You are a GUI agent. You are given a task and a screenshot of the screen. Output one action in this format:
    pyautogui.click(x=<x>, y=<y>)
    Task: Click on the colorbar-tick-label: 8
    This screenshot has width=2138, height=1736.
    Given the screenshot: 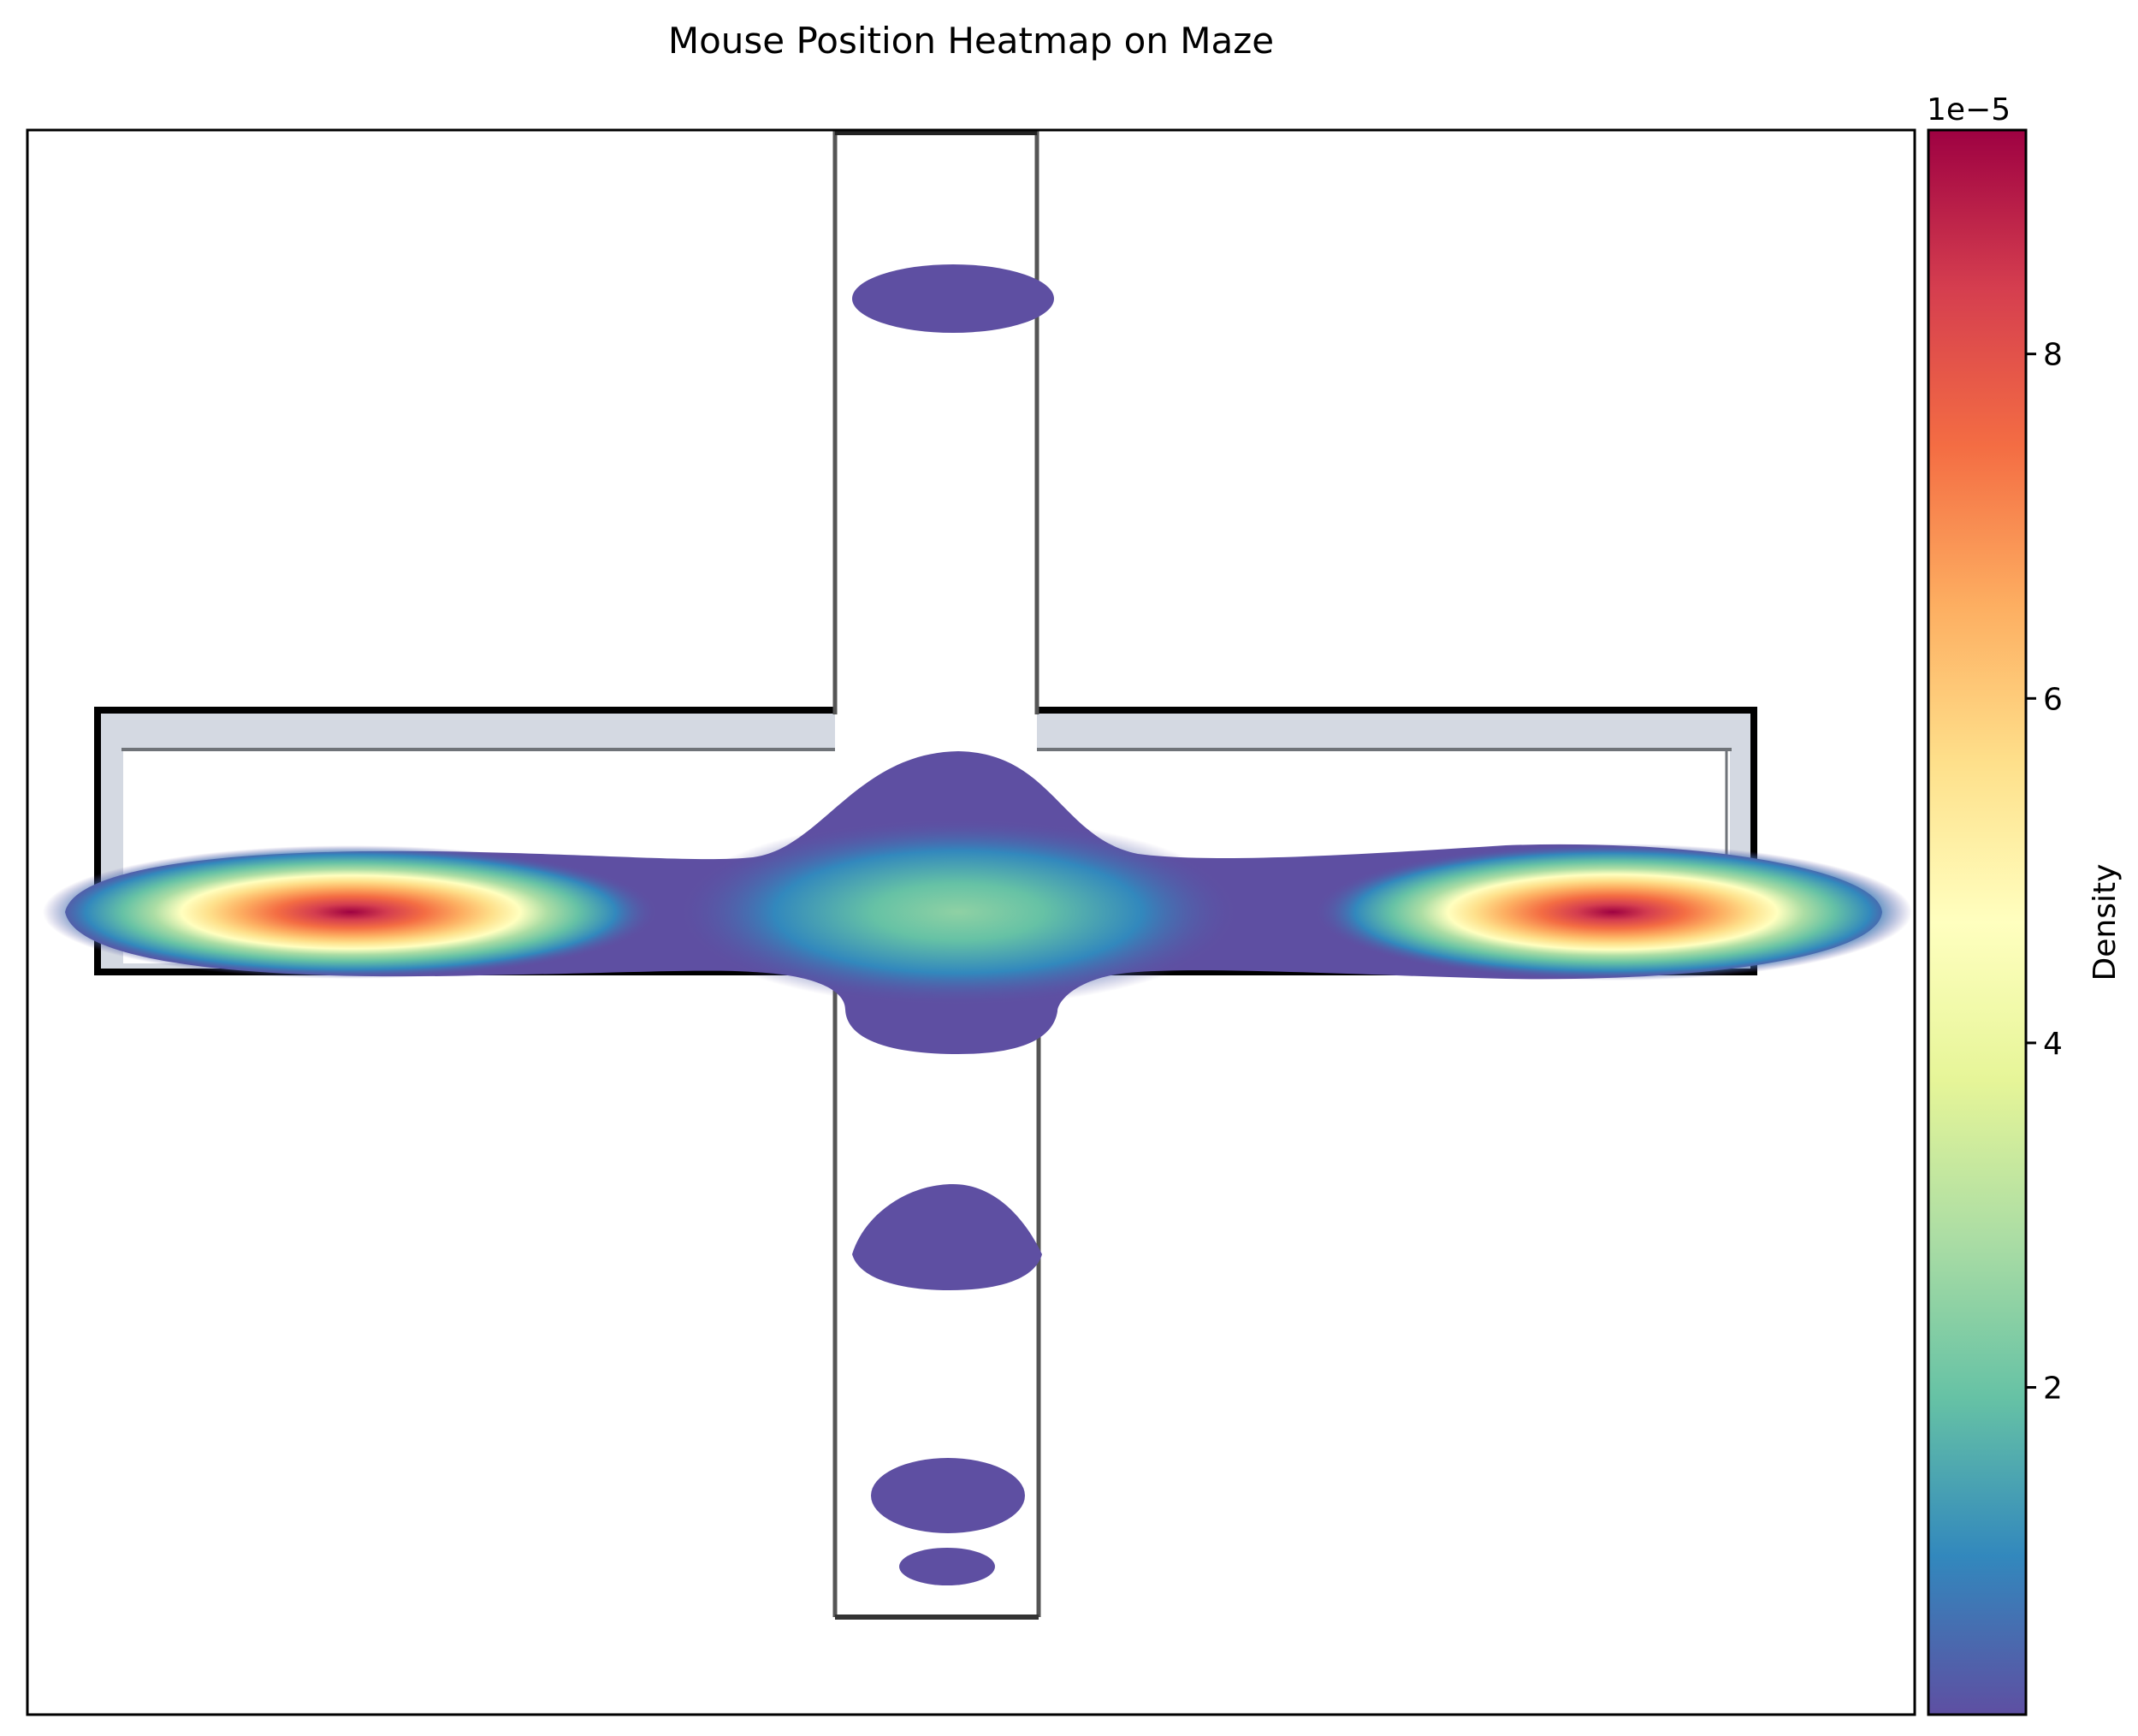 What is the action you would take?
    pyautogui.click(x=2053, y=356)
    